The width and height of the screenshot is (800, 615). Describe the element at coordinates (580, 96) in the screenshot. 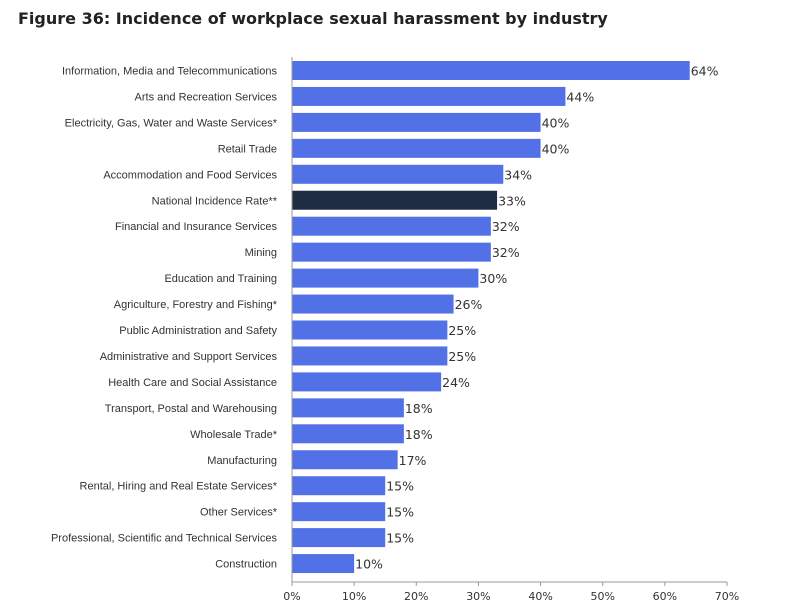

I see `value-label: 44%` at that location.